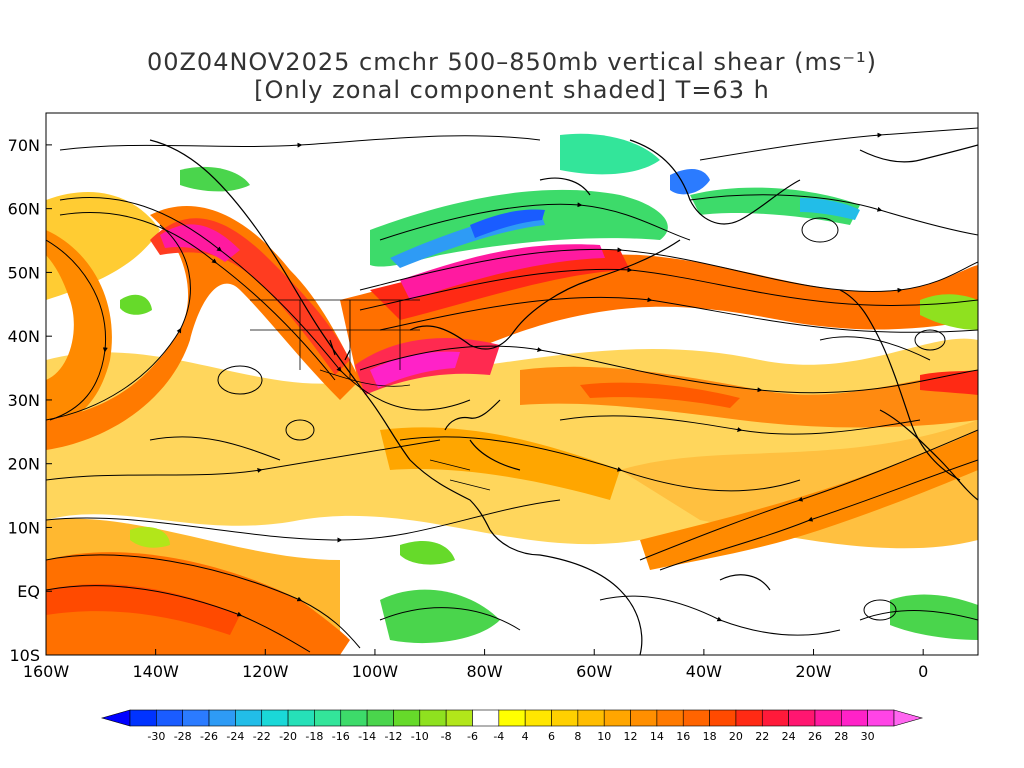  I want to click on colorbar-label: -20, so click(288, 736).